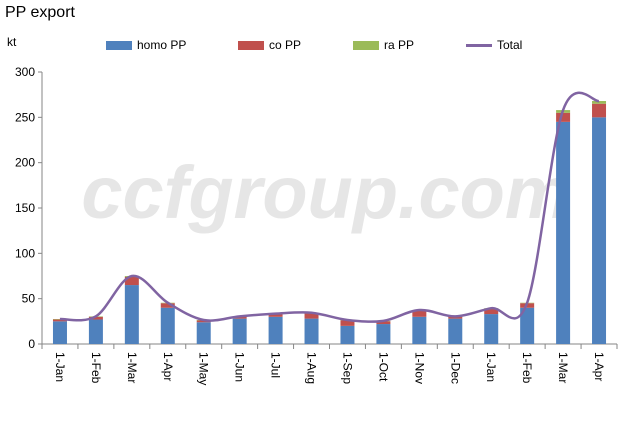 The height and width of the screenshot is (422, 636). I want to click on x-tick-label: 1-Oct, so click(383, 367).